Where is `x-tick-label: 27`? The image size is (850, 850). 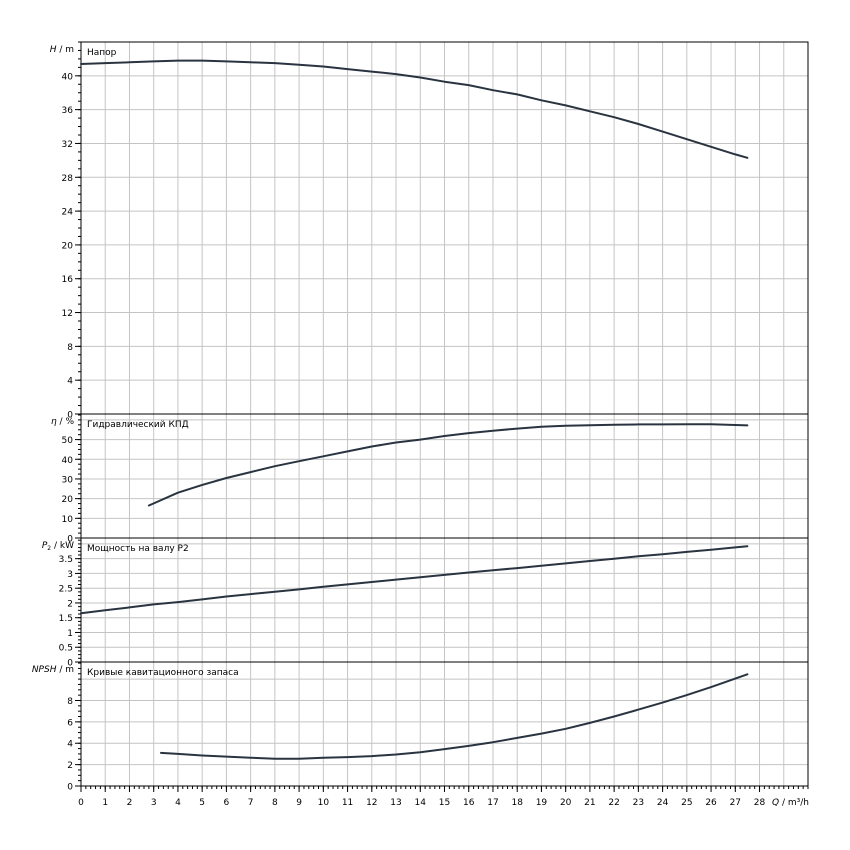
x-tick-label: 27 is located at coordinates (735, 803).